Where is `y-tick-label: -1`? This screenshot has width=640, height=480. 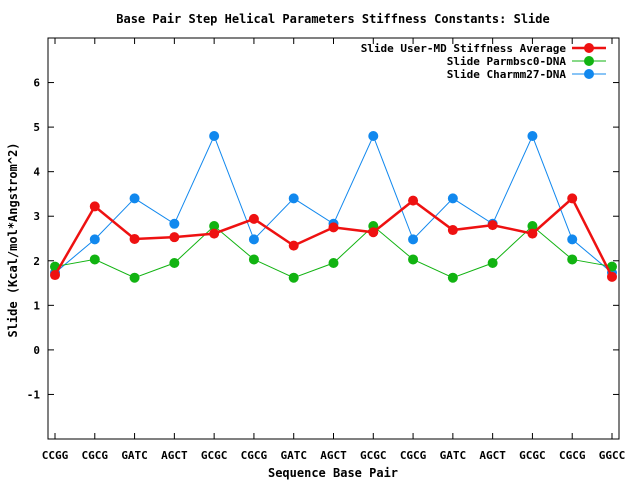 y-tick-label: -1 is located at coordinates (34, 394).